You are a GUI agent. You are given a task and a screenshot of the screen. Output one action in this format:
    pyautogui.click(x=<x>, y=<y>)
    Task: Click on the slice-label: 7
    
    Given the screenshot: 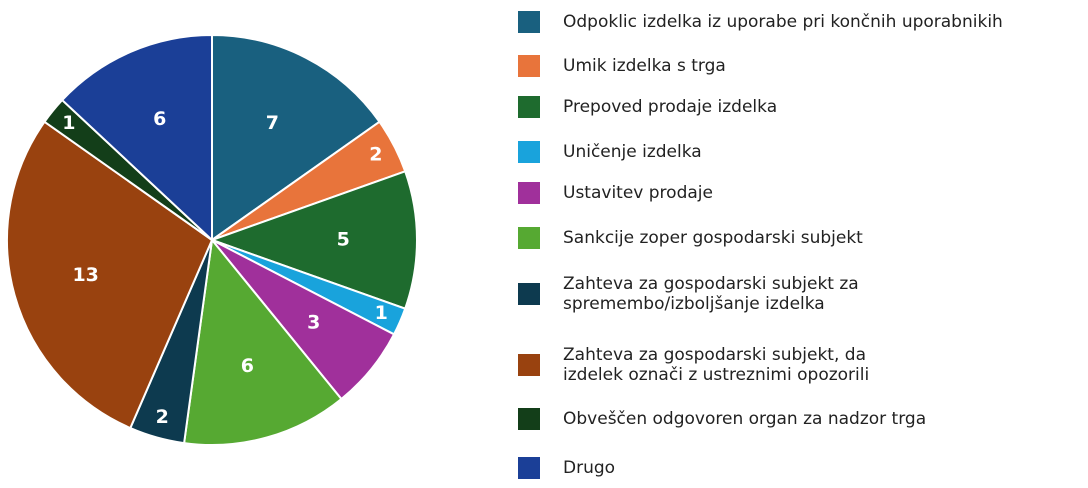 What is the action you would take?
    pyautogui.click(x=272, y=123)
    